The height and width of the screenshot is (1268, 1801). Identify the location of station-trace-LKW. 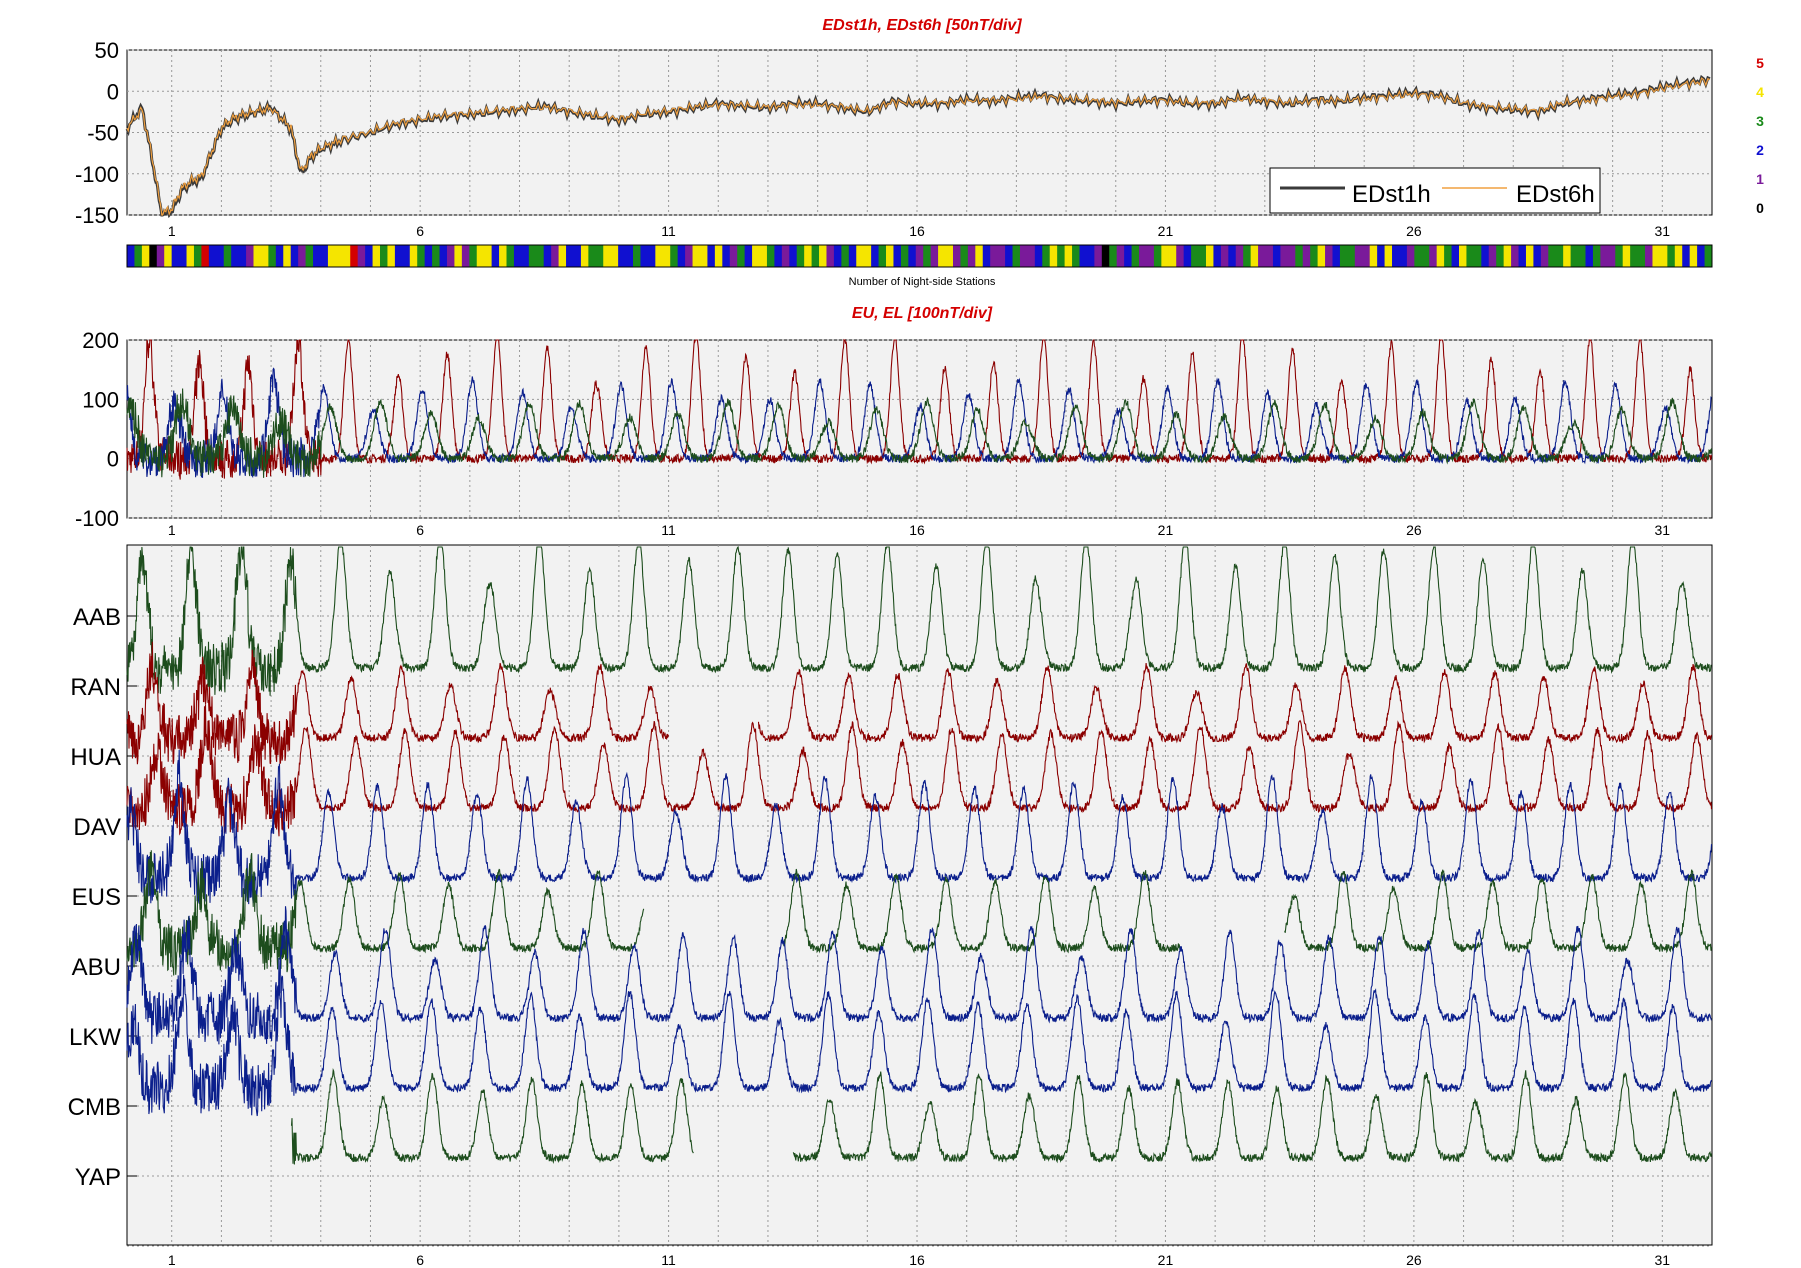
(919, 1045).